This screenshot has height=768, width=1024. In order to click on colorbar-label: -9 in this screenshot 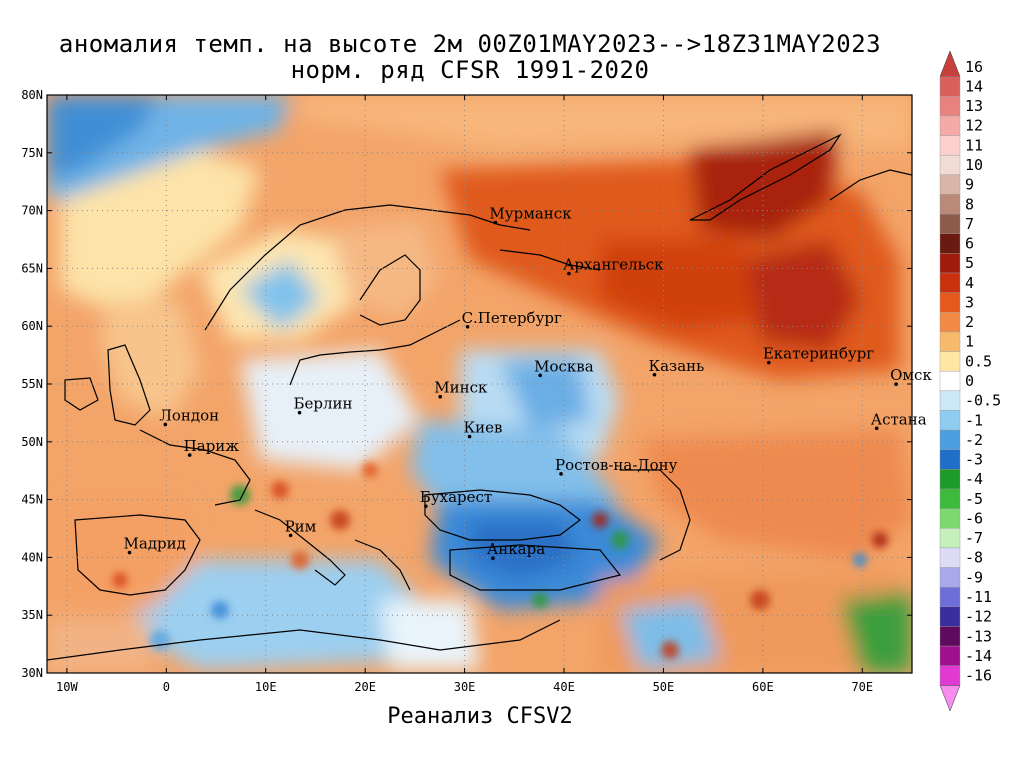, I will do `click(974, 577)`.